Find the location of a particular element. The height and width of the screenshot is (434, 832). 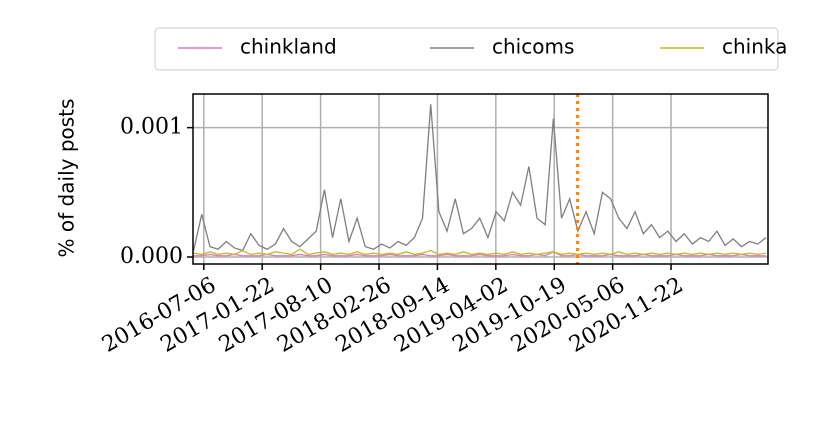

y-tick-label: 0.000 is located at coordinates (151, 256).